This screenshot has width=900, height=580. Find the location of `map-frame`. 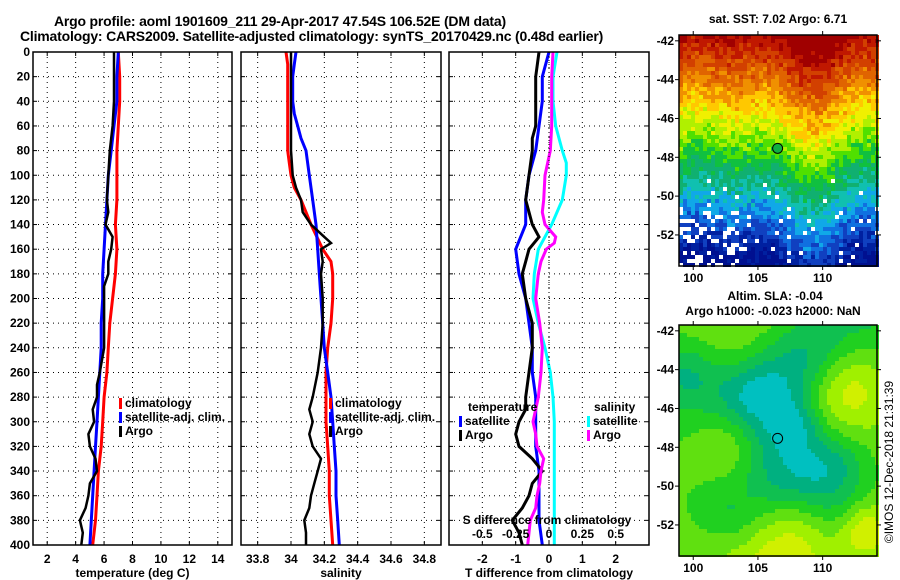

map-frame is located at coordinates (778, 150).